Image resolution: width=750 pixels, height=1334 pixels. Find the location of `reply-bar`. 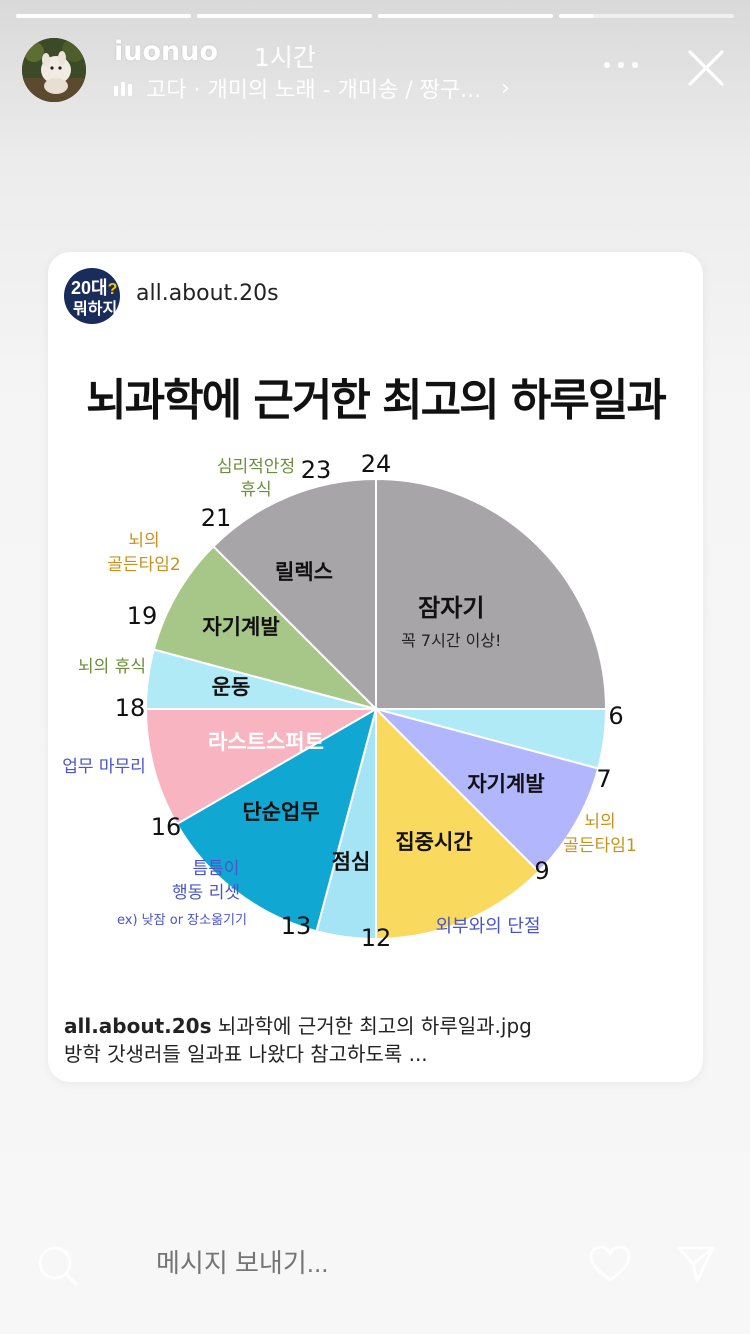

reply-bar is located at coordinates (375, 1264).